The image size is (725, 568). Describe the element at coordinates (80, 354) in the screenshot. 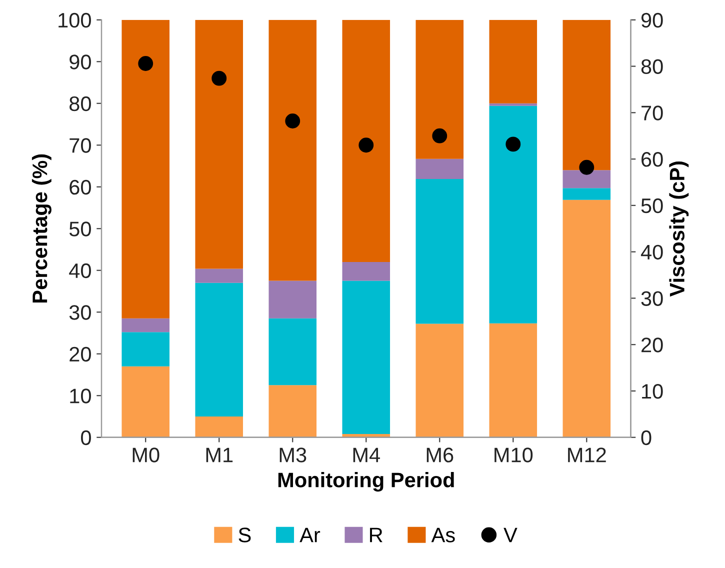

I see `y-tick-label: 20` at that location.